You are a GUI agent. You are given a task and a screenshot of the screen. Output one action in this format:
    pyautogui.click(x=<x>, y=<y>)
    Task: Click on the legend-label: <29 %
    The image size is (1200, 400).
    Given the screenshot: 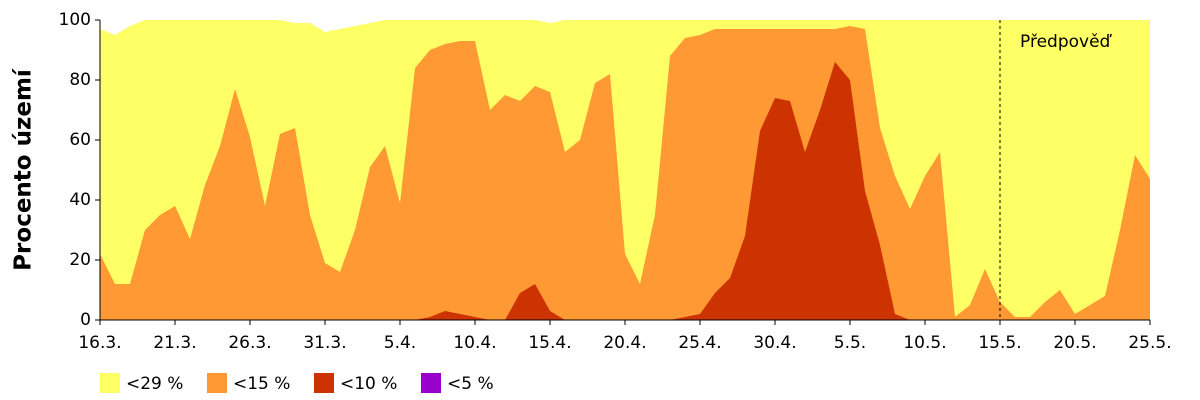 What is the action you would take?
    pyautogui.click(x=154, y=384)
    